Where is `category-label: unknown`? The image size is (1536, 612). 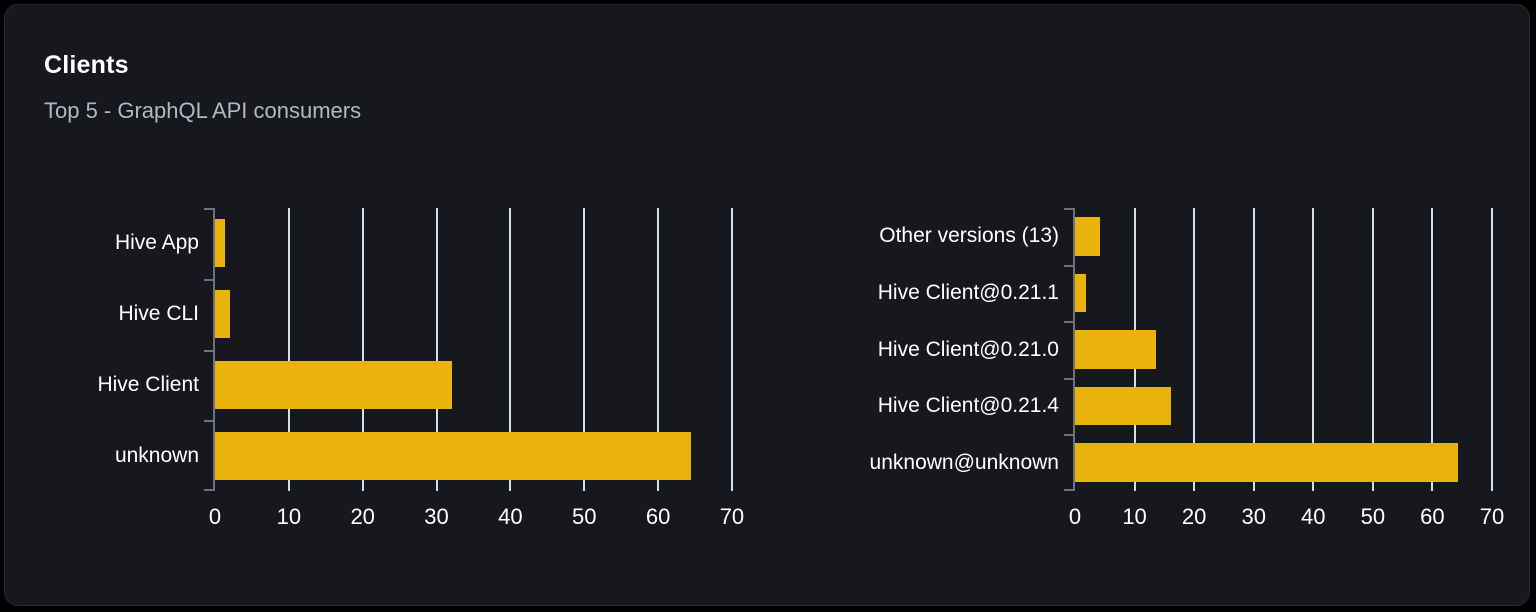 category-label: unknown is located at coordinates (156, 455).